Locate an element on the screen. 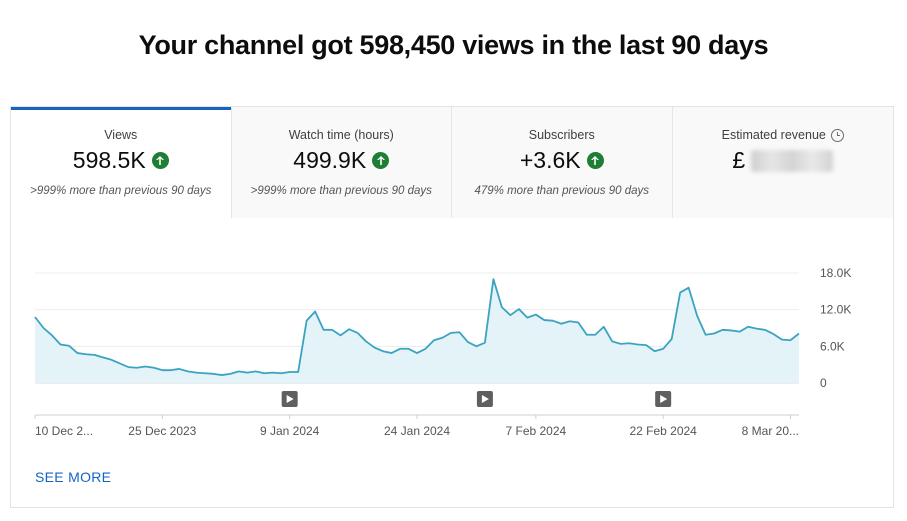  tab-estimated-revenue: Estimated revenue £ is located at coordinates (782, 162).